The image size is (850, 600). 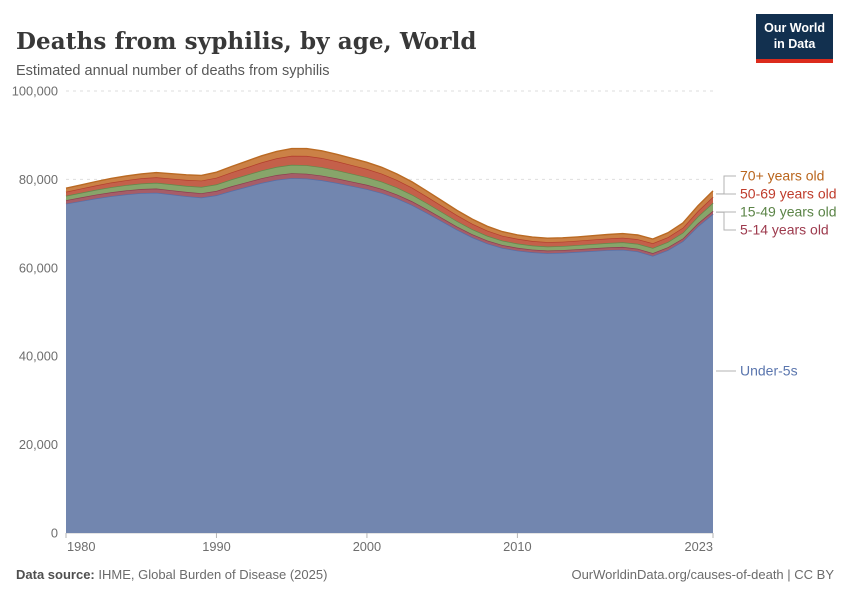 What do you see at coordinates (794, 44) in the screenshot?
I see `owid-logo-line2: in Data` at bounding box center [794, 44].